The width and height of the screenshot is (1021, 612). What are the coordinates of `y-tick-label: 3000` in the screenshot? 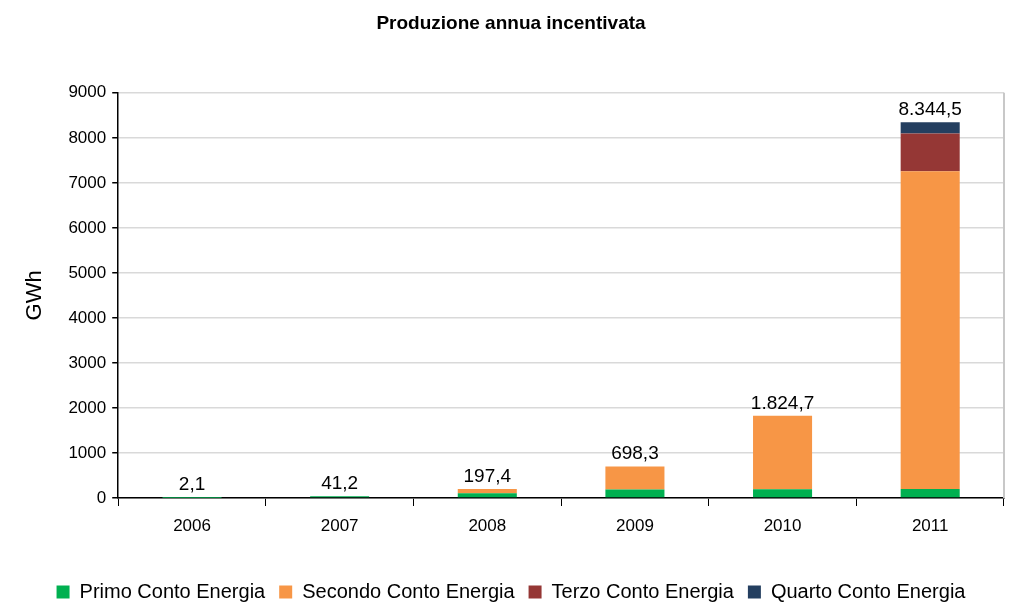 It's located at (87, 362).